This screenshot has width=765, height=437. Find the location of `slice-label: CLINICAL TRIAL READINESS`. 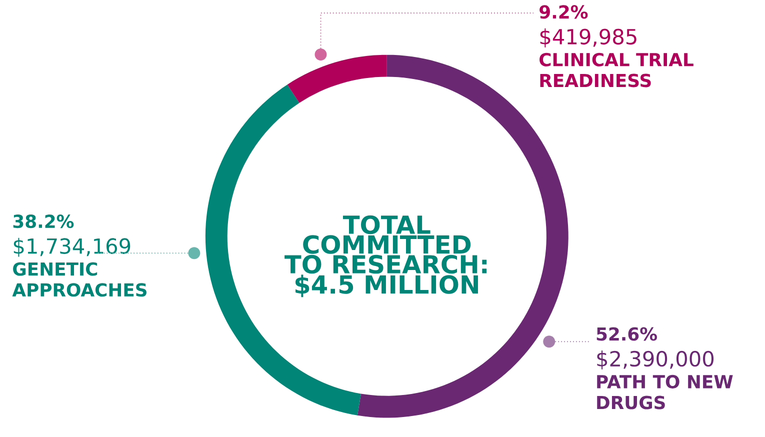

slice-label: CLINICAL TRIAL READINESS is located at coordinates (617, 70).